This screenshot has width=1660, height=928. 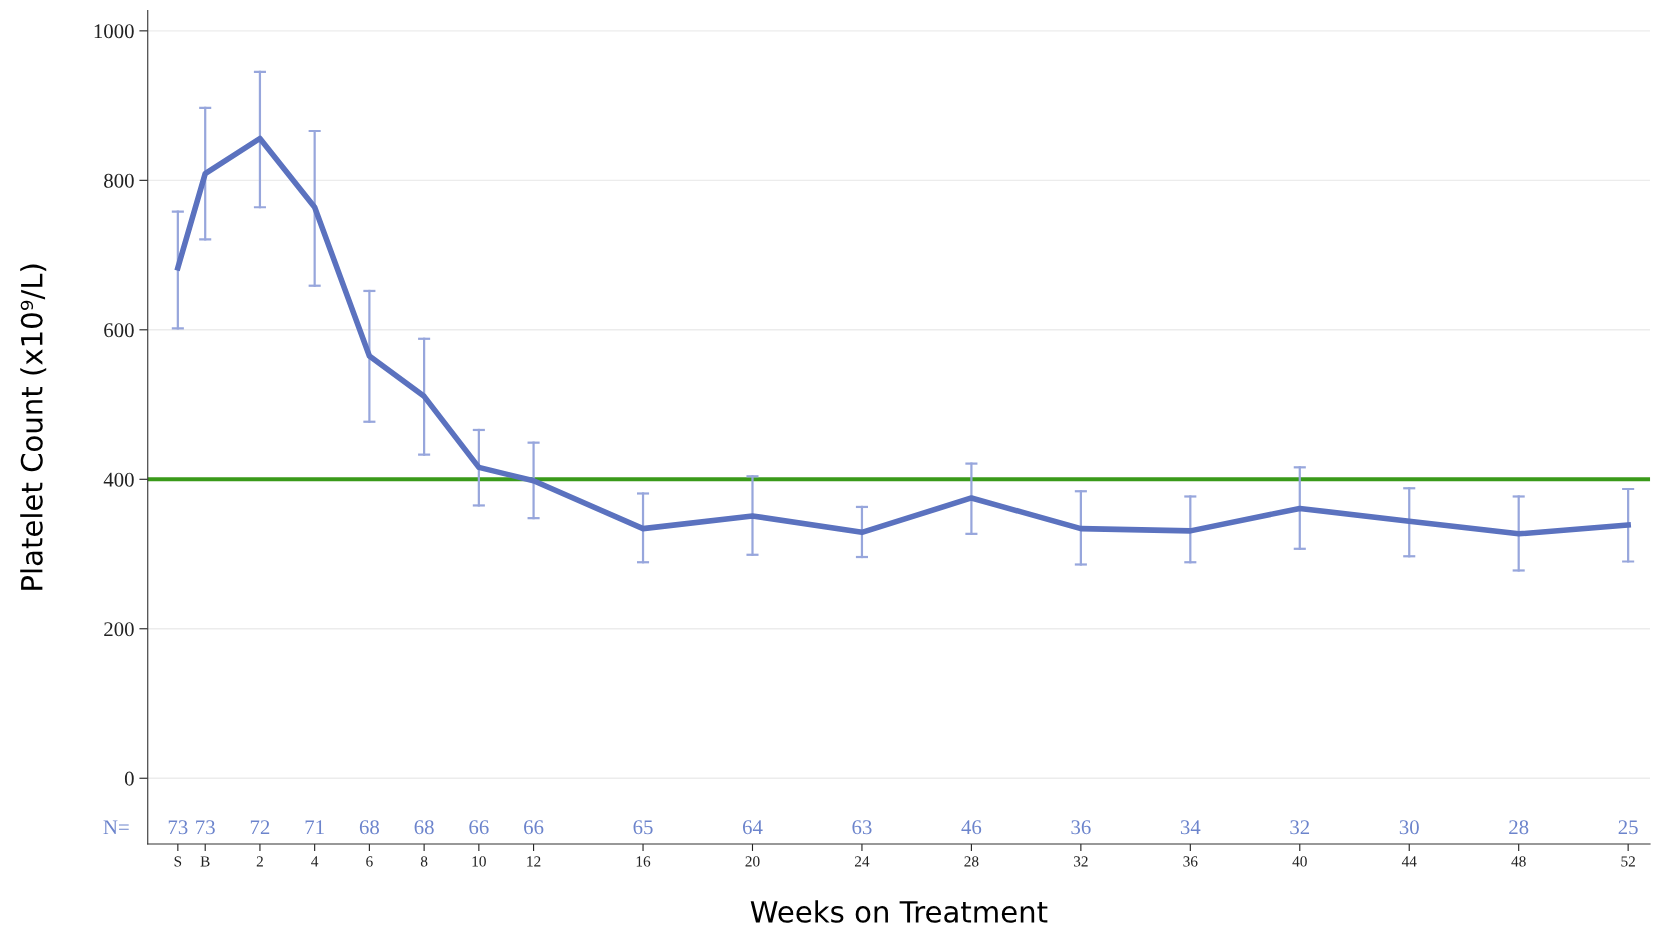 I want to click on y-tick-label: 400, so click(x=118, y=479).